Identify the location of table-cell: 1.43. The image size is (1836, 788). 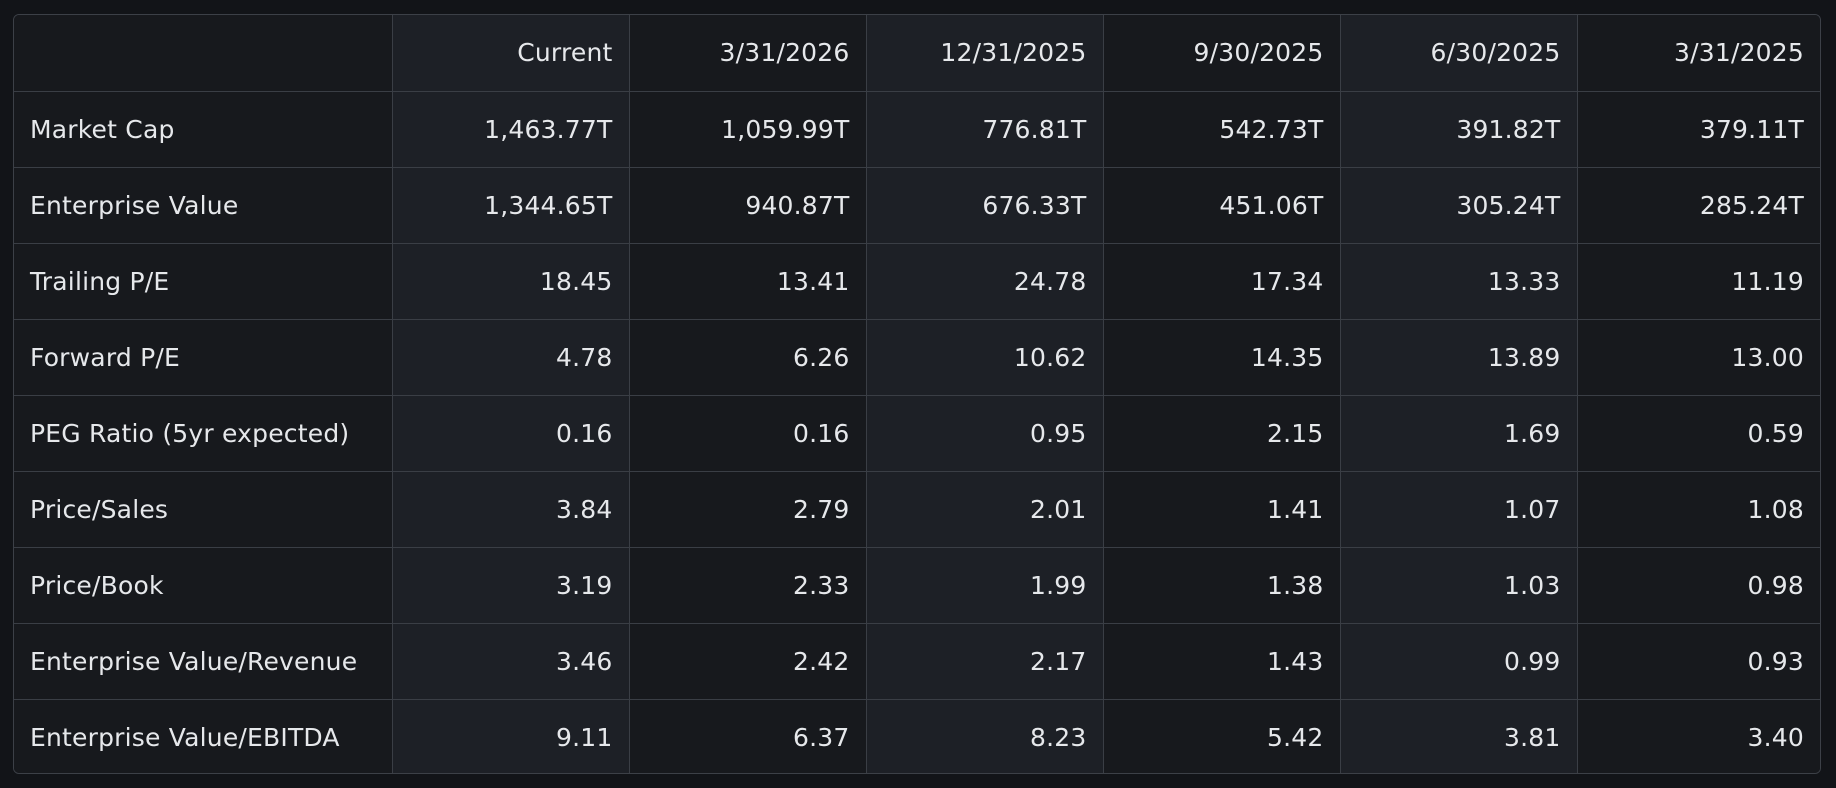
(1221, 661).